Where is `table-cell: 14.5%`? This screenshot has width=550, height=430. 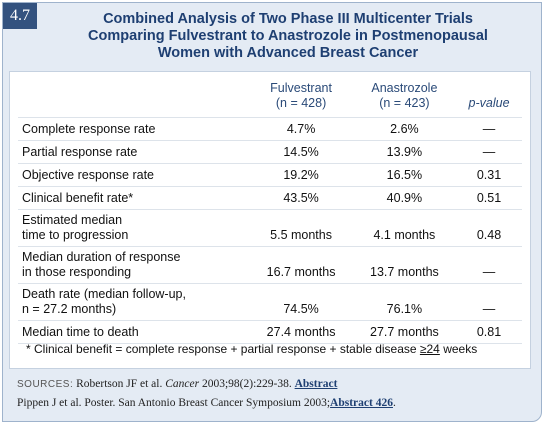
table-cell: 14.5% is located at coordinates (301, 152).